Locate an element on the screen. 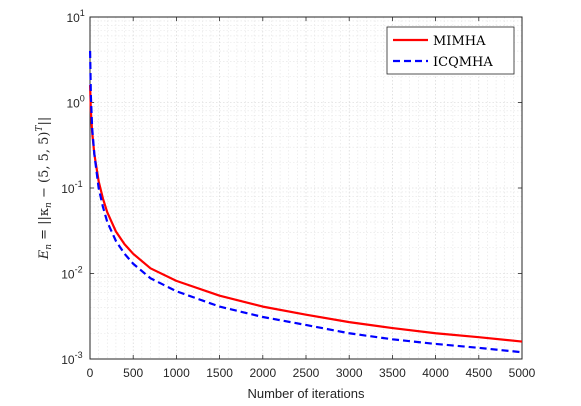  svg-text: En = ||κn − (5, 5, 5)T|| is located at coordinates (44, 189).